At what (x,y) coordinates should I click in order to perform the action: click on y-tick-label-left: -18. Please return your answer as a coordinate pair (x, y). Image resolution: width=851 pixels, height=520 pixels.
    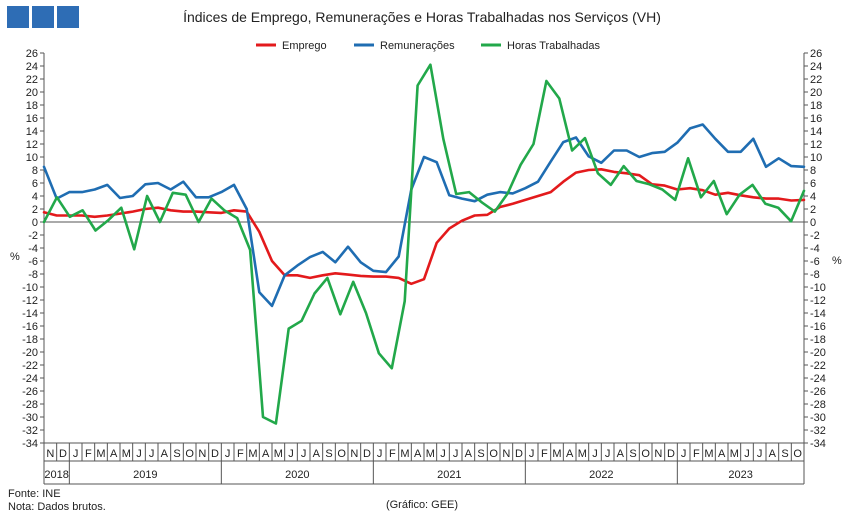
    Looking at the image, I should click on (30, 340).